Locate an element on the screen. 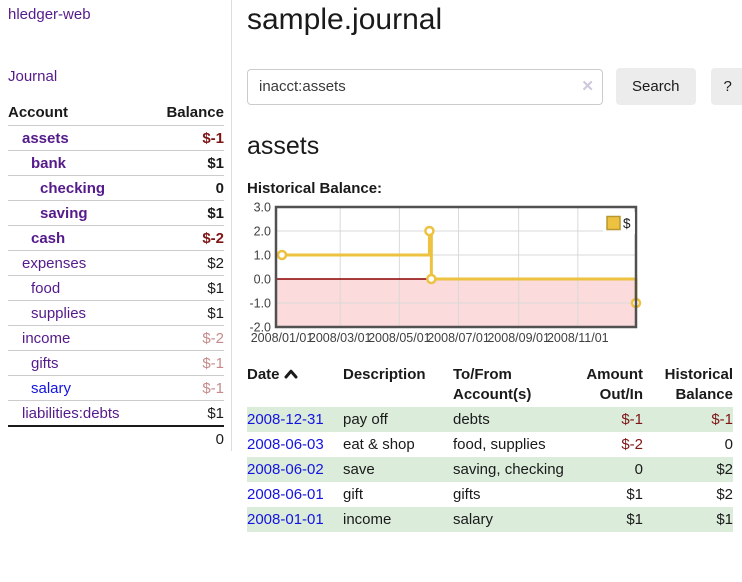 This screenshot has height=582, width=742. account-link: gifts is located at coordinates (45, 363).